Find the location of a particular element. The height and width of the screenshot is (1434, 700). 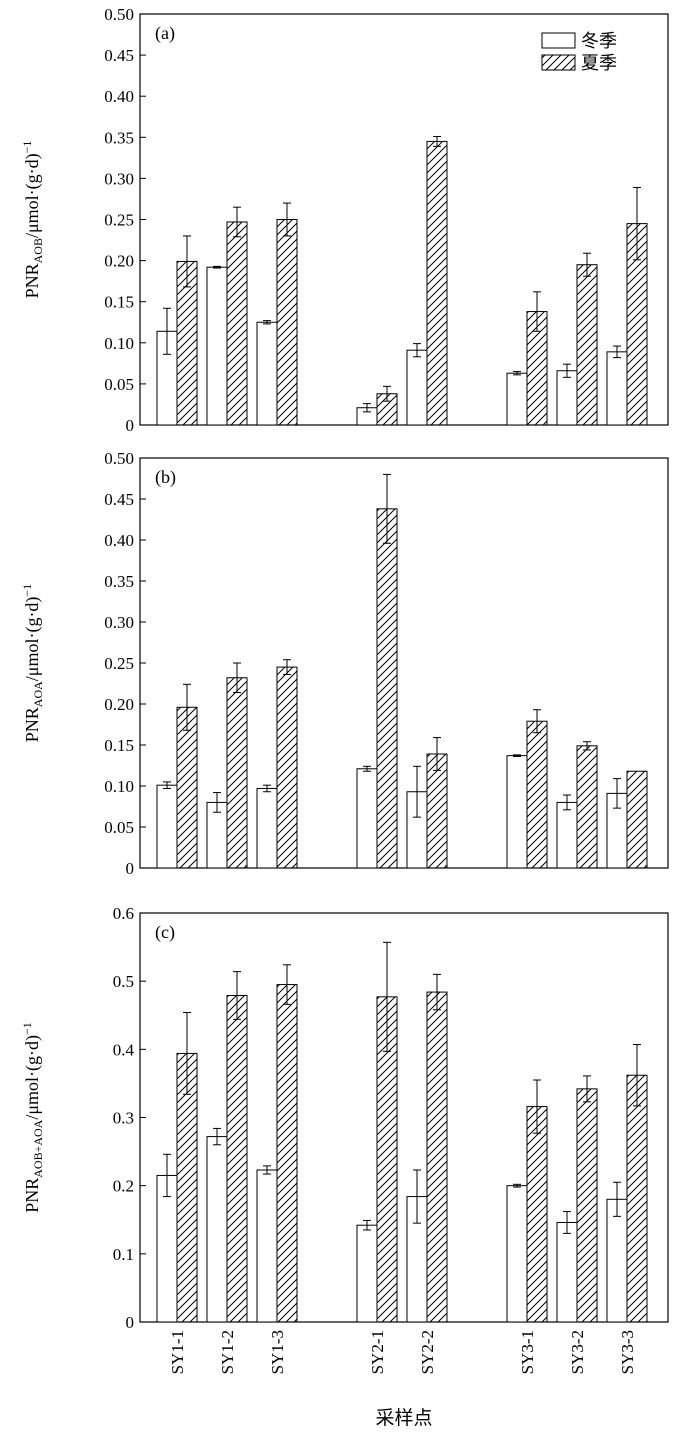

x-tick-label: SY2-2 is located at coordinates (427, 1352).